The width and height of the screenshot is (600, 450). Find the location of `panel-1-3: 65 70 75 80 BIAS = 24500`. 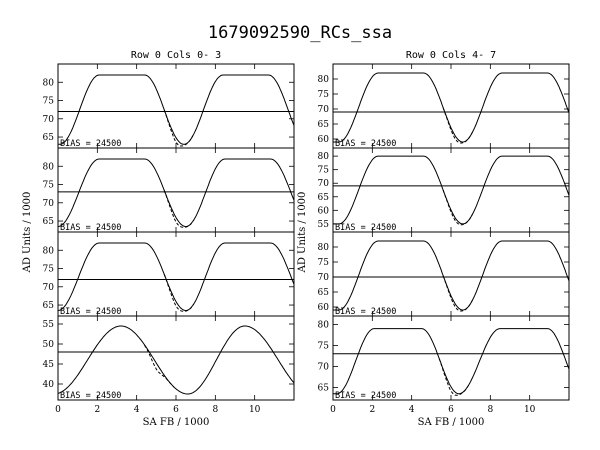

panel-1-3: 65 70 75 80 BIAS = 24500 is located at coordinates (169, 274).